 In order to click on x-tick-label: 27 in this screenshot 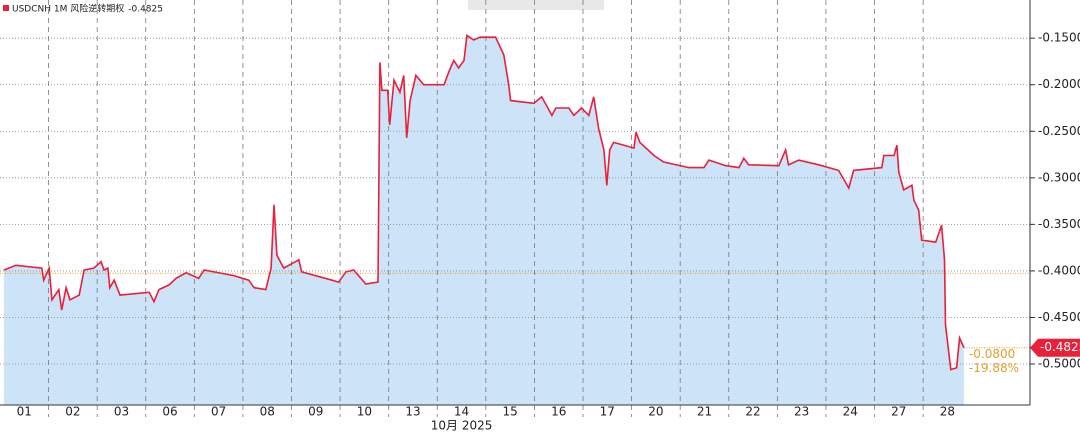, I will do `click(898, 412)`.